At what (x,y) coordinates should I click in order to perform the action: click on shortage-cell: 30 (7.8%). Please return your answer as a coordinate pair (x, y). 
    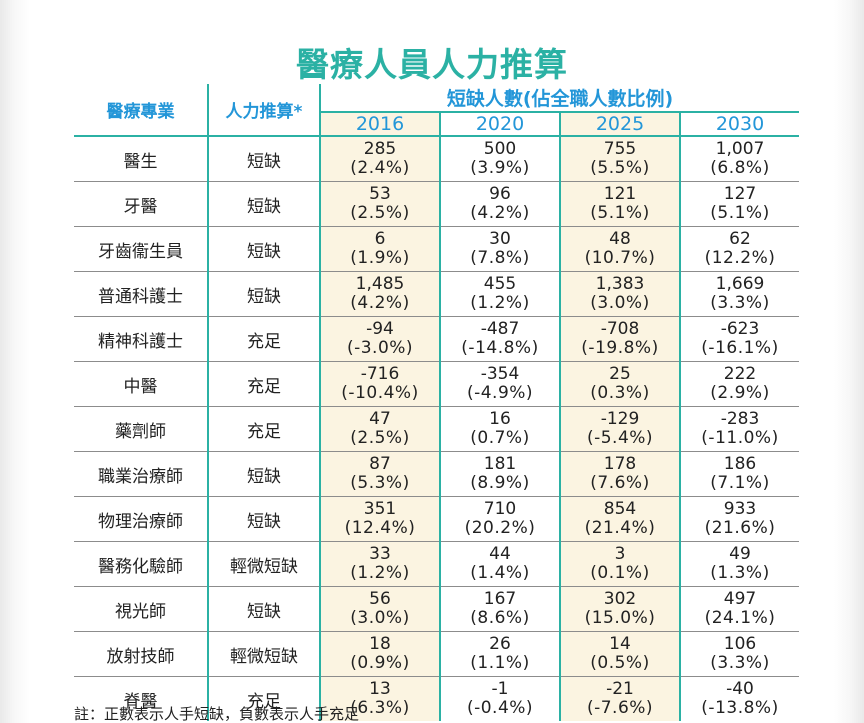
    Looking at the image, I should click on (499, 249).